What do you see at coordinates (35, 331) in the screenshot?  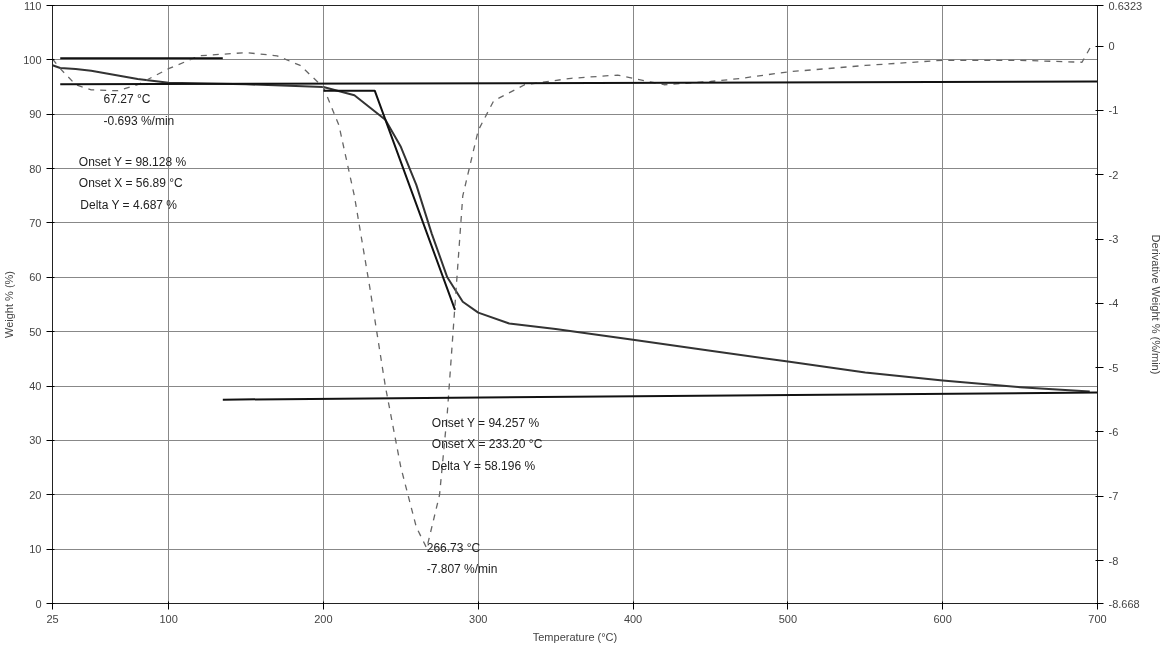 I see `y-tick-label: 50` at bounding box center [35, 331].